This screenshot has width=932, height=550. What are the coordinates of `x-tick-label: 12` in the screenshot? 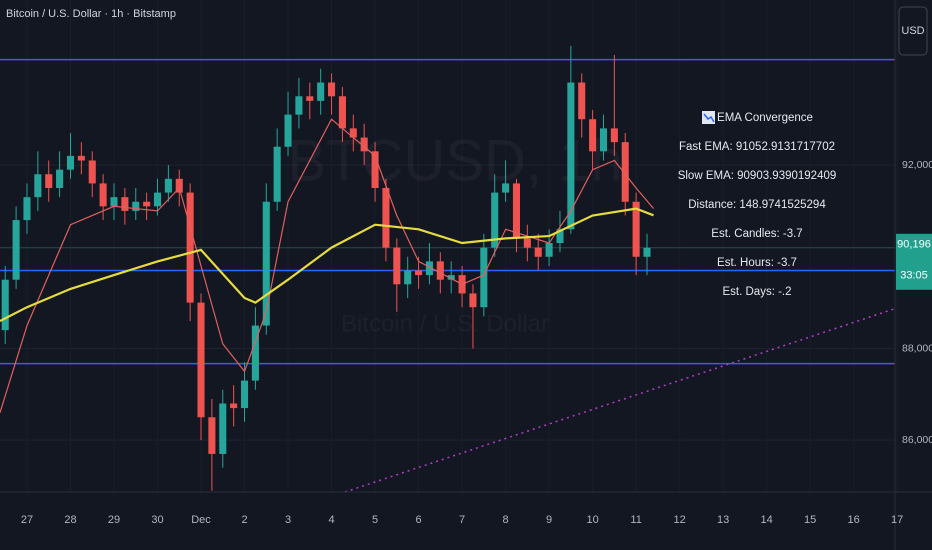 It's located at (680, 520).